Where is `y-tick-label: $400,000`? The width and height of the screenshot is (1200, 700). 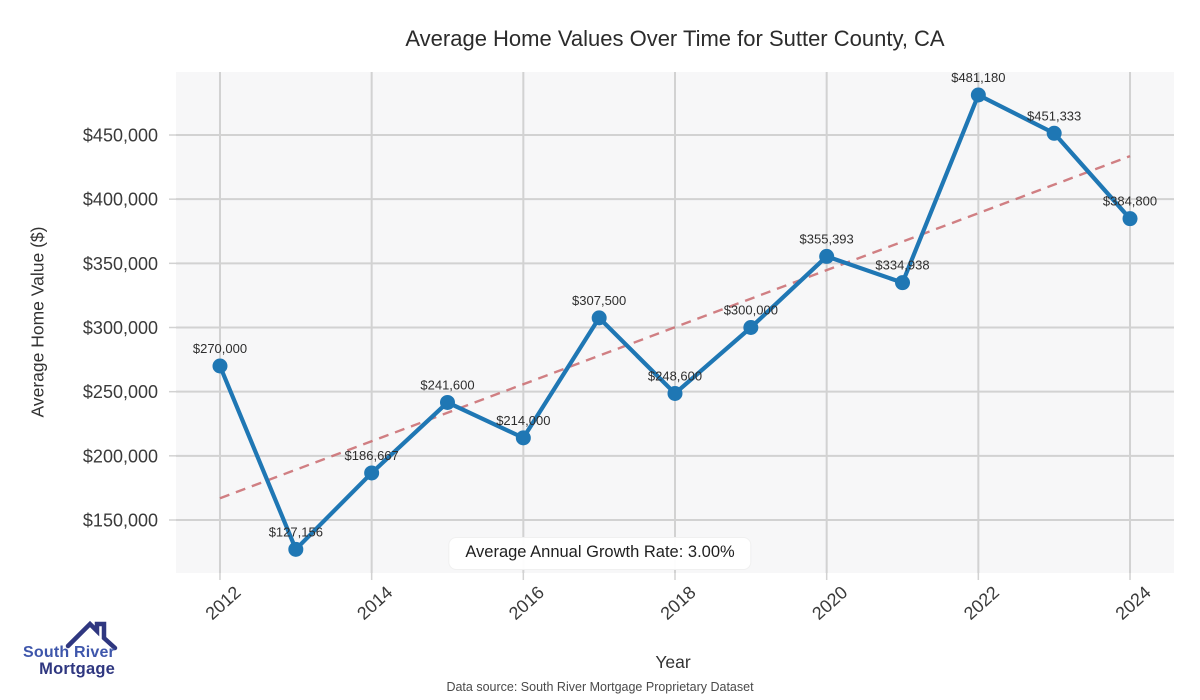
y-tick-label: $400,000 is located at coordinates (120, 200).